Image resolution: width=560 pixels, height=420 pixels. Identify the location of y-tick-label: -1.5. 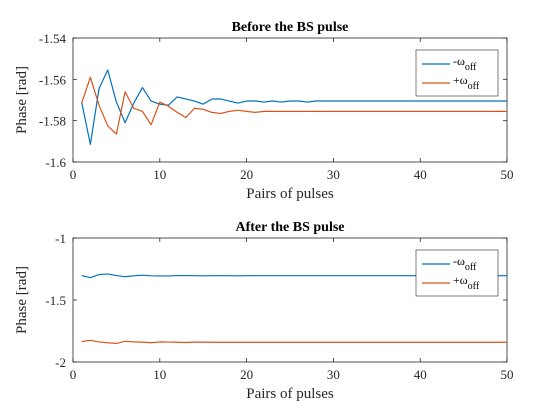
(55, 300).